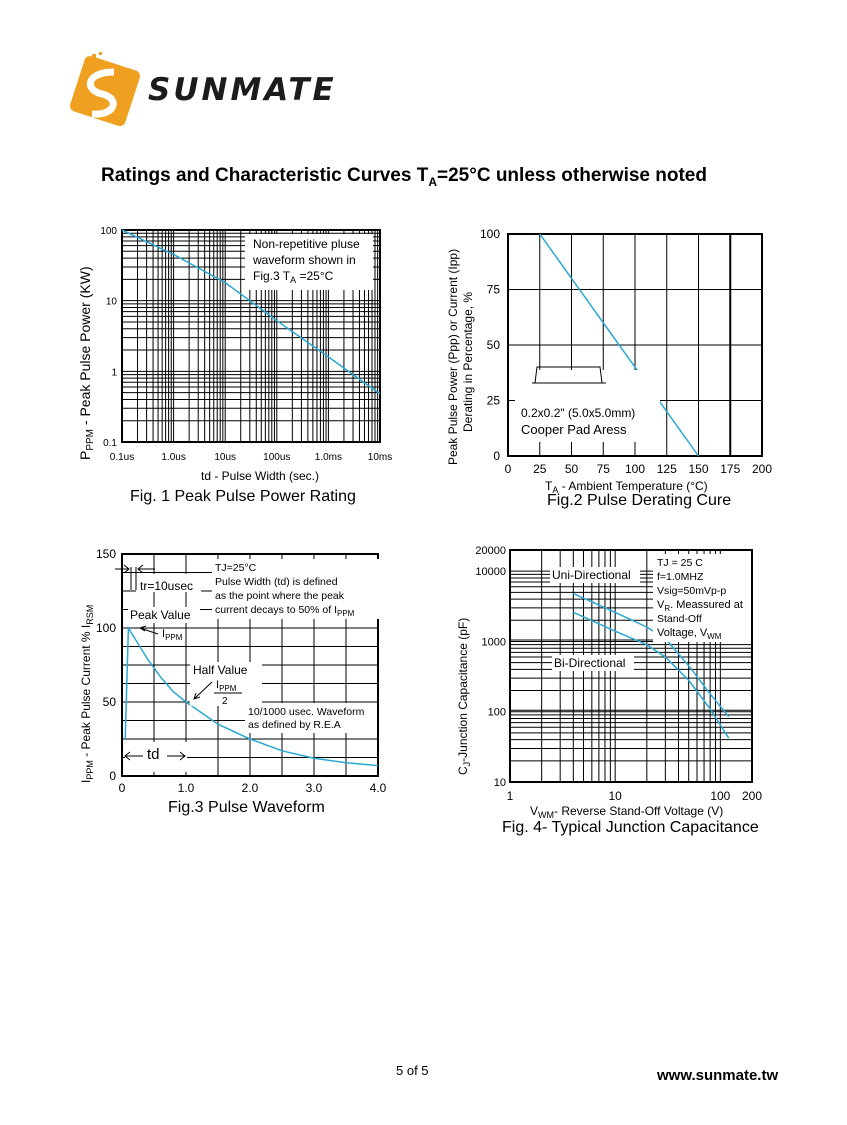  What do you see at coordinates (304, 260) in the screenshot?
I see `fig1-annotation-line2: waveform shown in` at bounding box center [304, 260].